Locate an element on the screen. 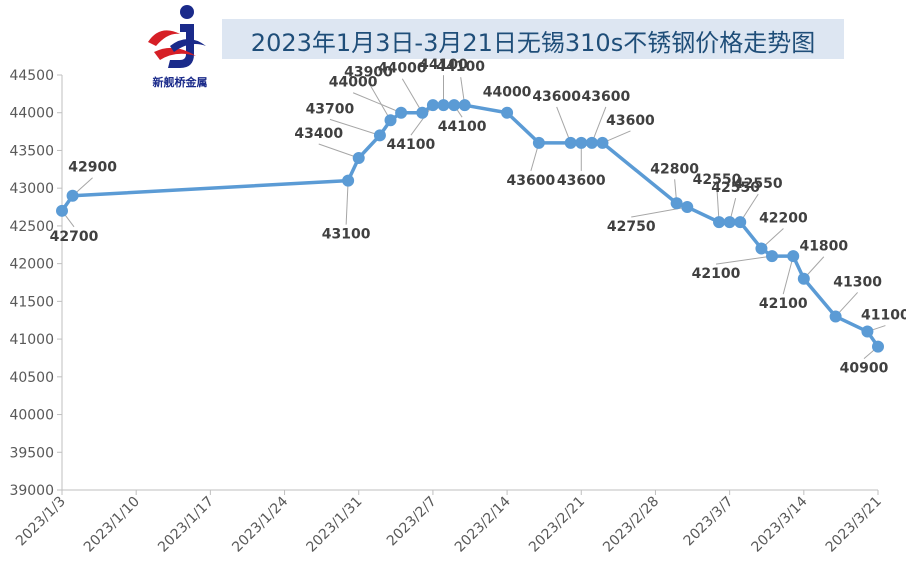 This screenshot has height=587, width=906. y-tick-label: 42500 is located at coordinates (31, 227).